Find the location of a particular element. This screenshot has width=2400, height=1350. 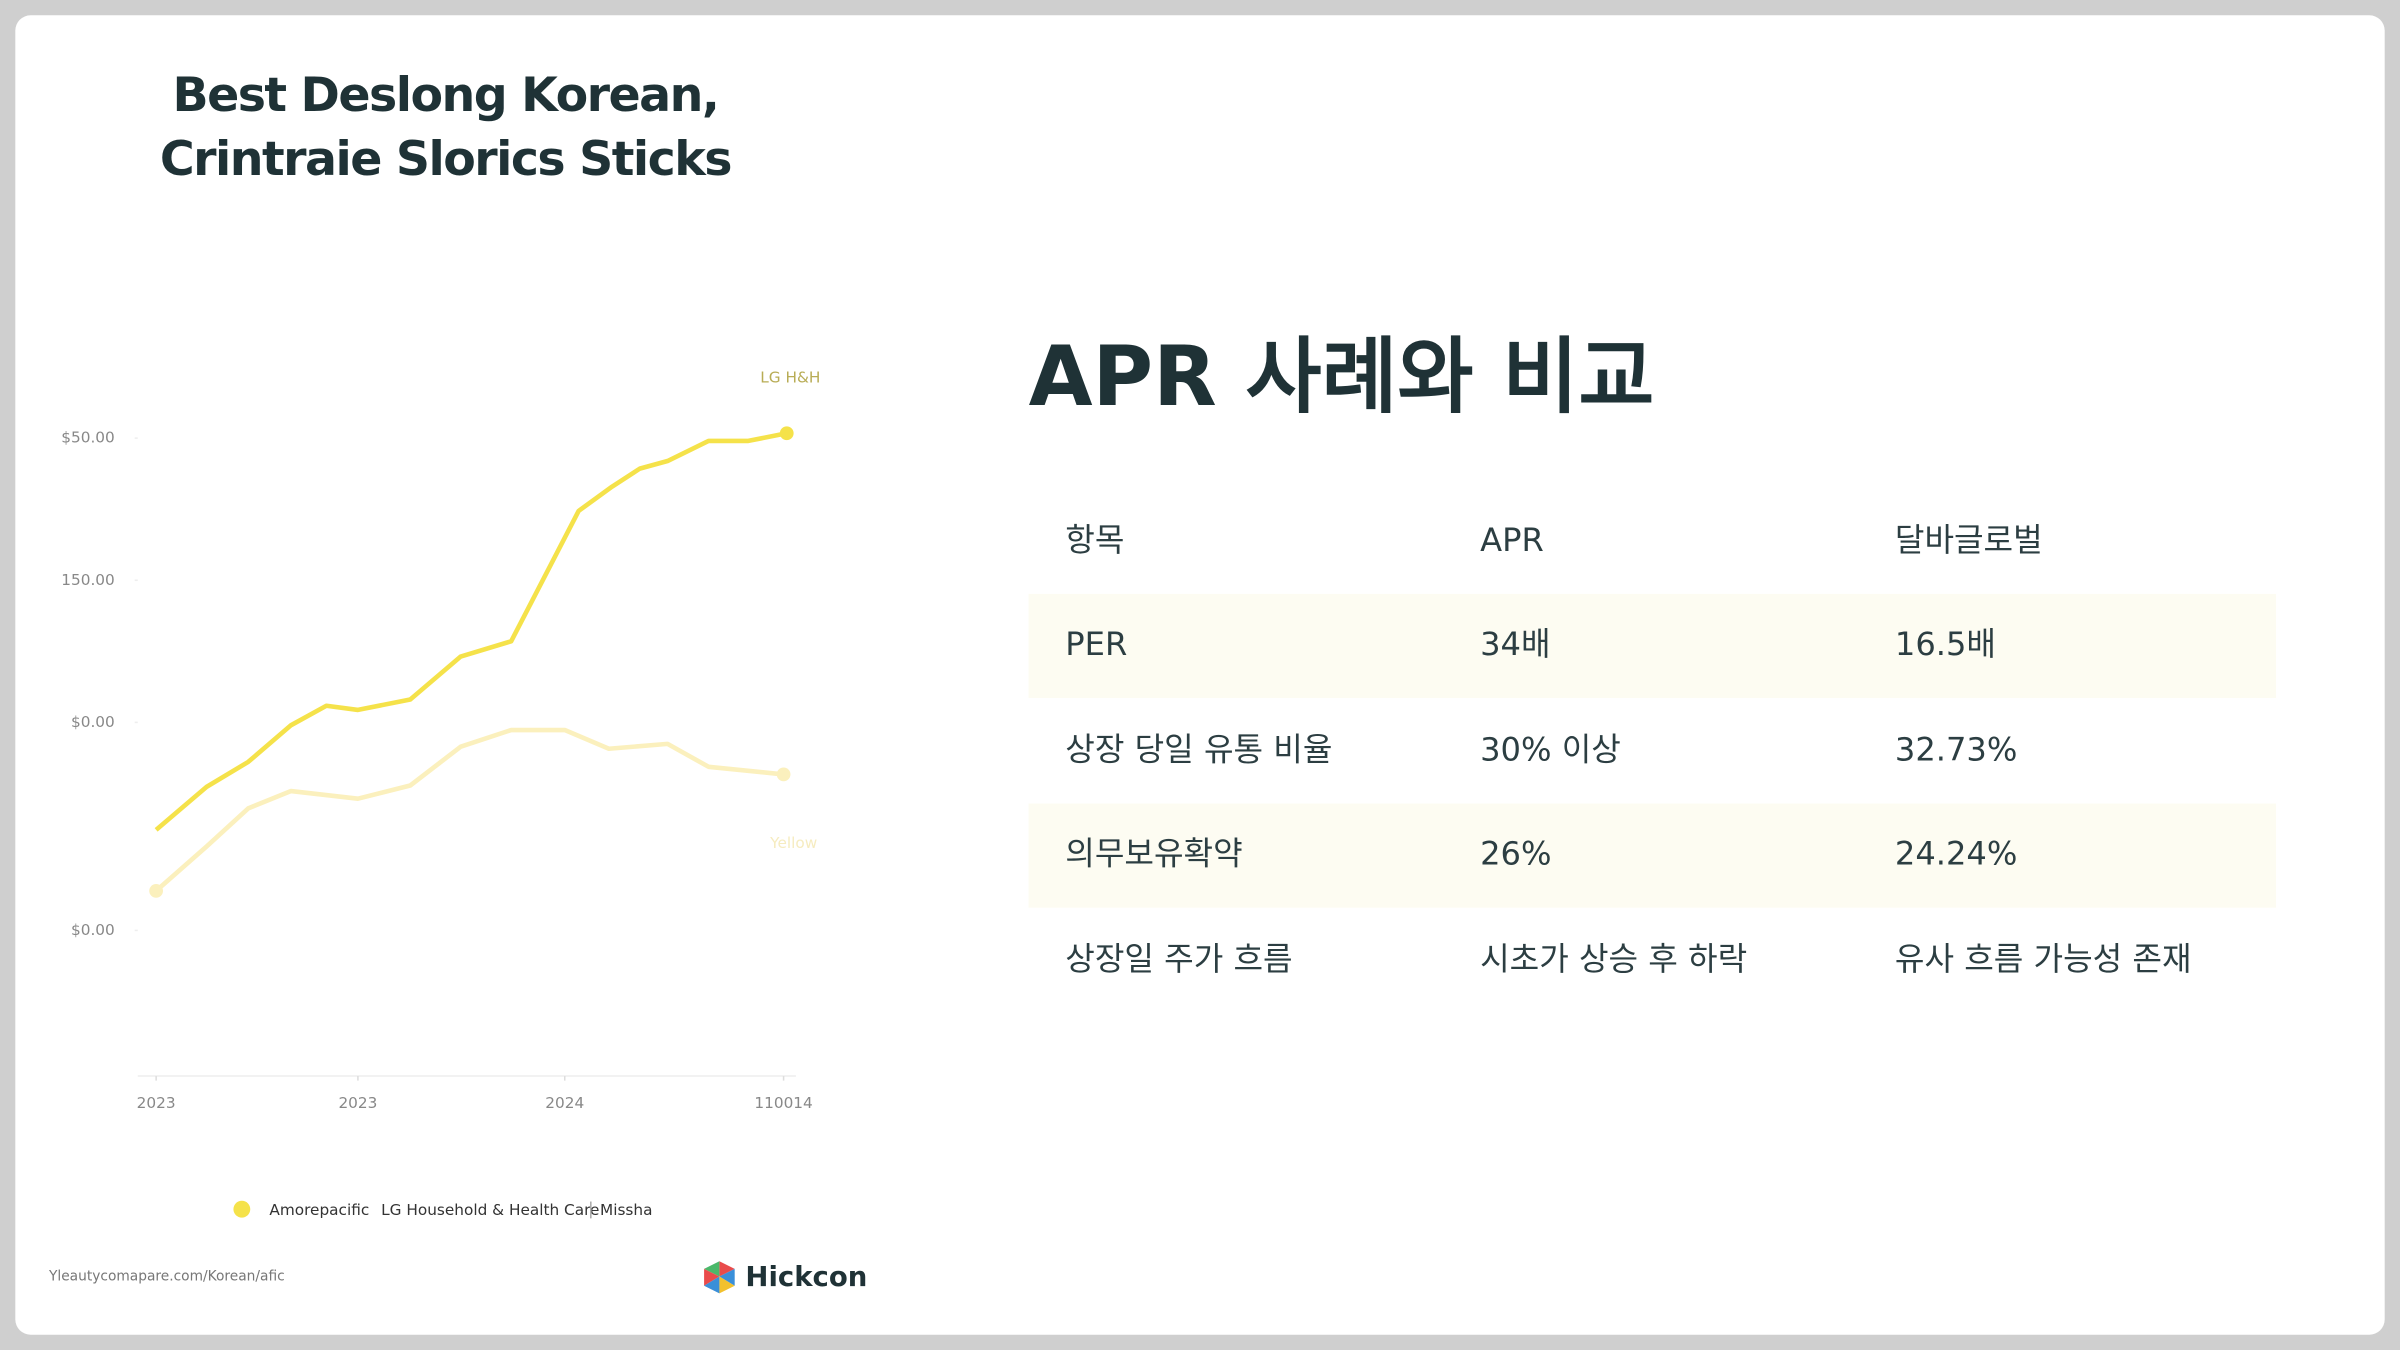

slide-title: Crintraie Slorics Sticks is located at coordinates (445, 159).